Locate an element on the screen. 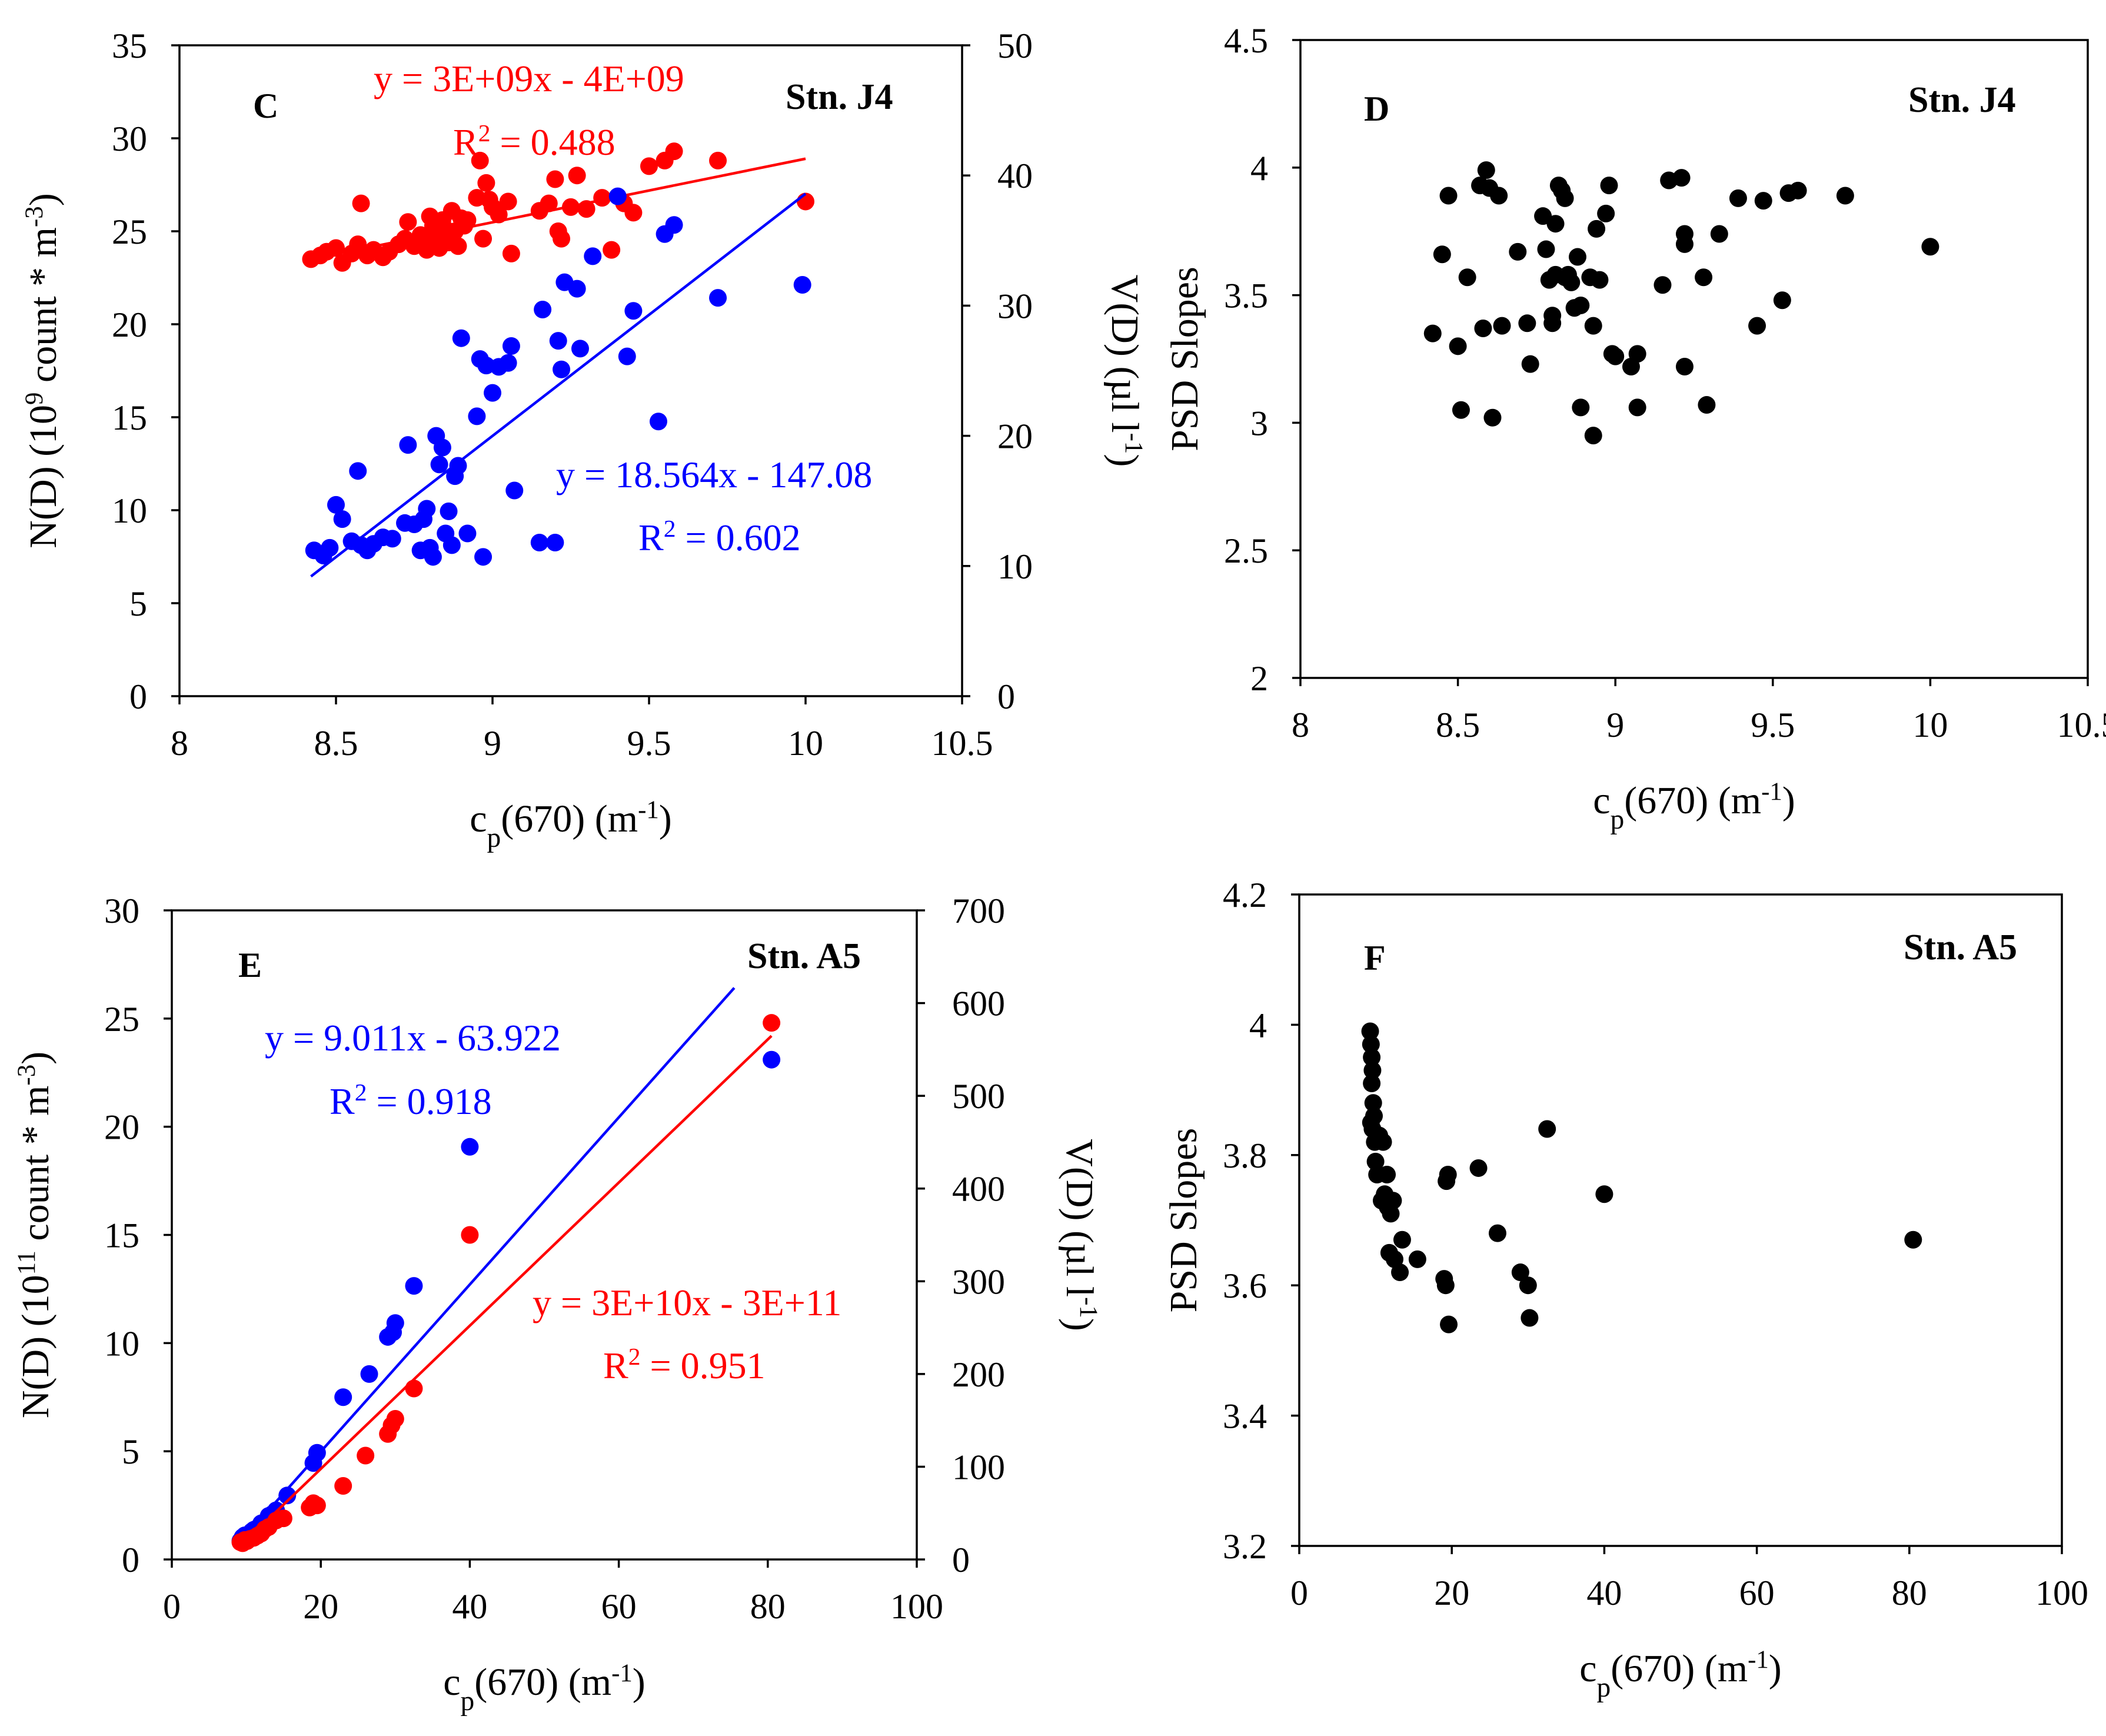  panel-letter: E is located at coordinates (250, 966).